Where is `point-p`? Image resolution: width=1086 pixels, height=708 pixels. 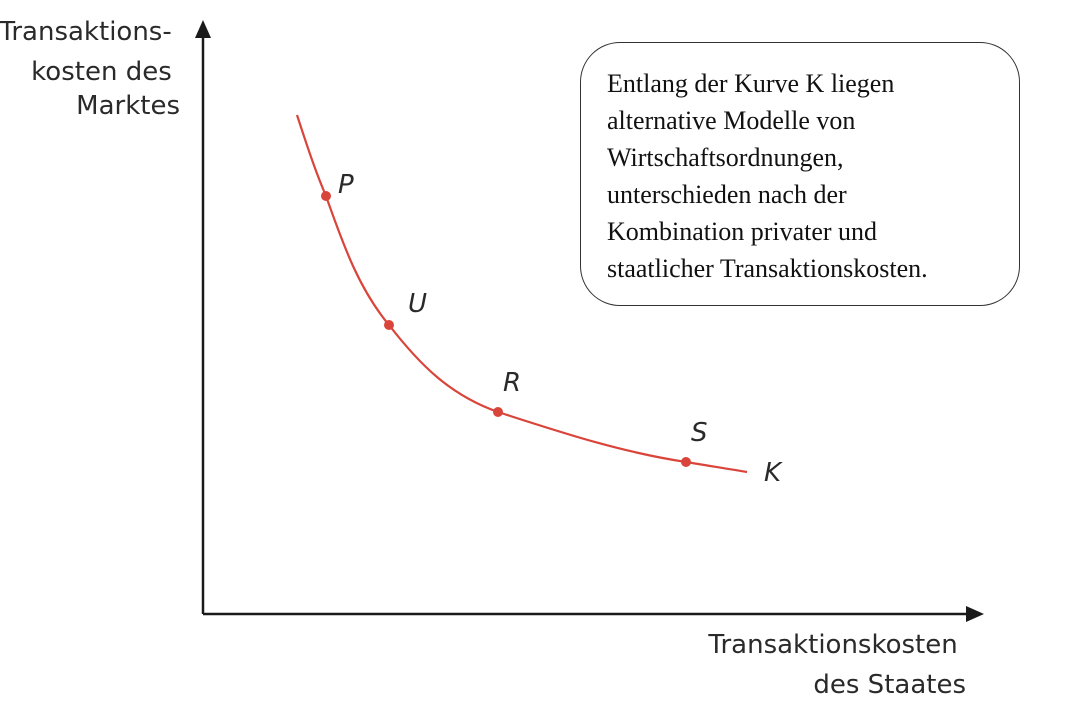
point-p is located at coordinates (326, 196).